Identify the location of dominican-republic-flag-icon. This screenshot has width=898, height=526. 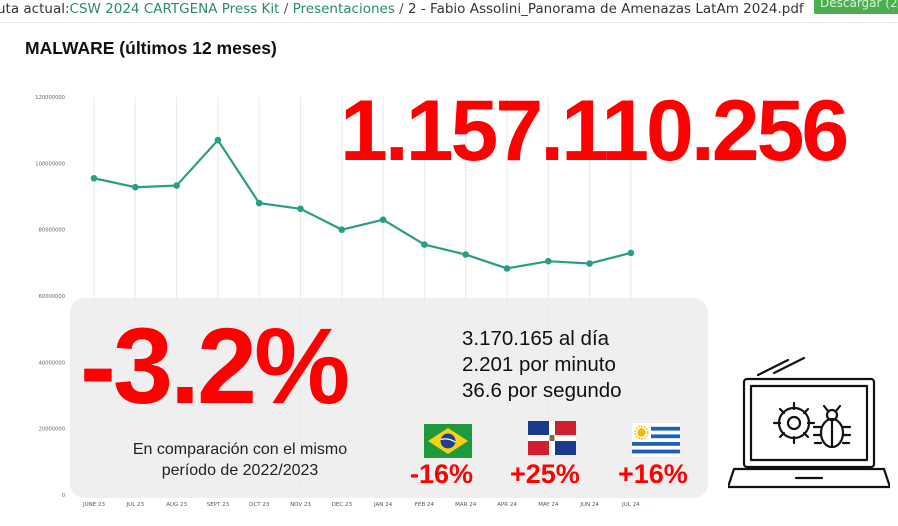
(552, 438).